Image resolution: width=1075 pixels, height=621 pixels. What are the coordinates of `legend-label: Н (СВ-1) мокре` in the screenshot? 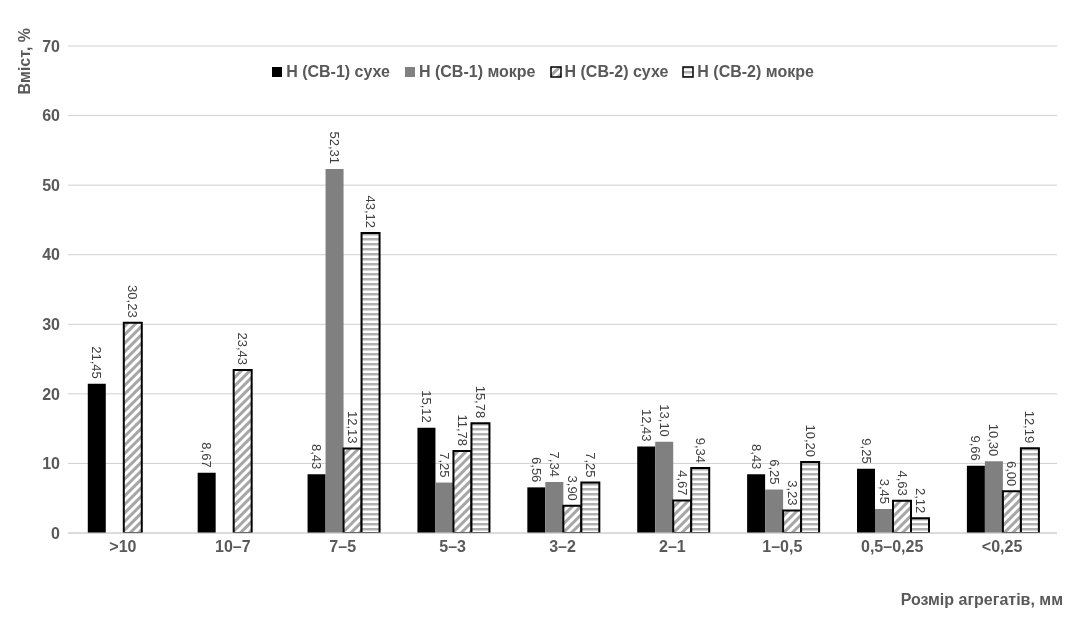 It's located at (477, 72).